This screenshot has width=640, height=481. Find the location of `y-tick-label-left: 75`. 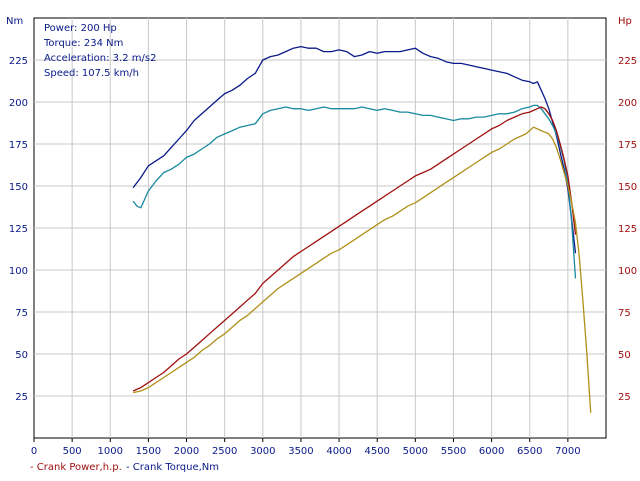

y-tick-label-left: 75 is located at coordinates (21, 313).